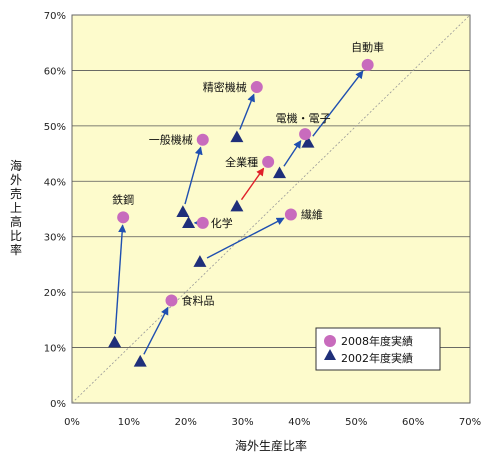 The image size is (500, 467). What do you see at coordinates (271, 445) in the screenshot?
I see `x-axis-title: 海外生産比率` at bounding box center [271, 445].